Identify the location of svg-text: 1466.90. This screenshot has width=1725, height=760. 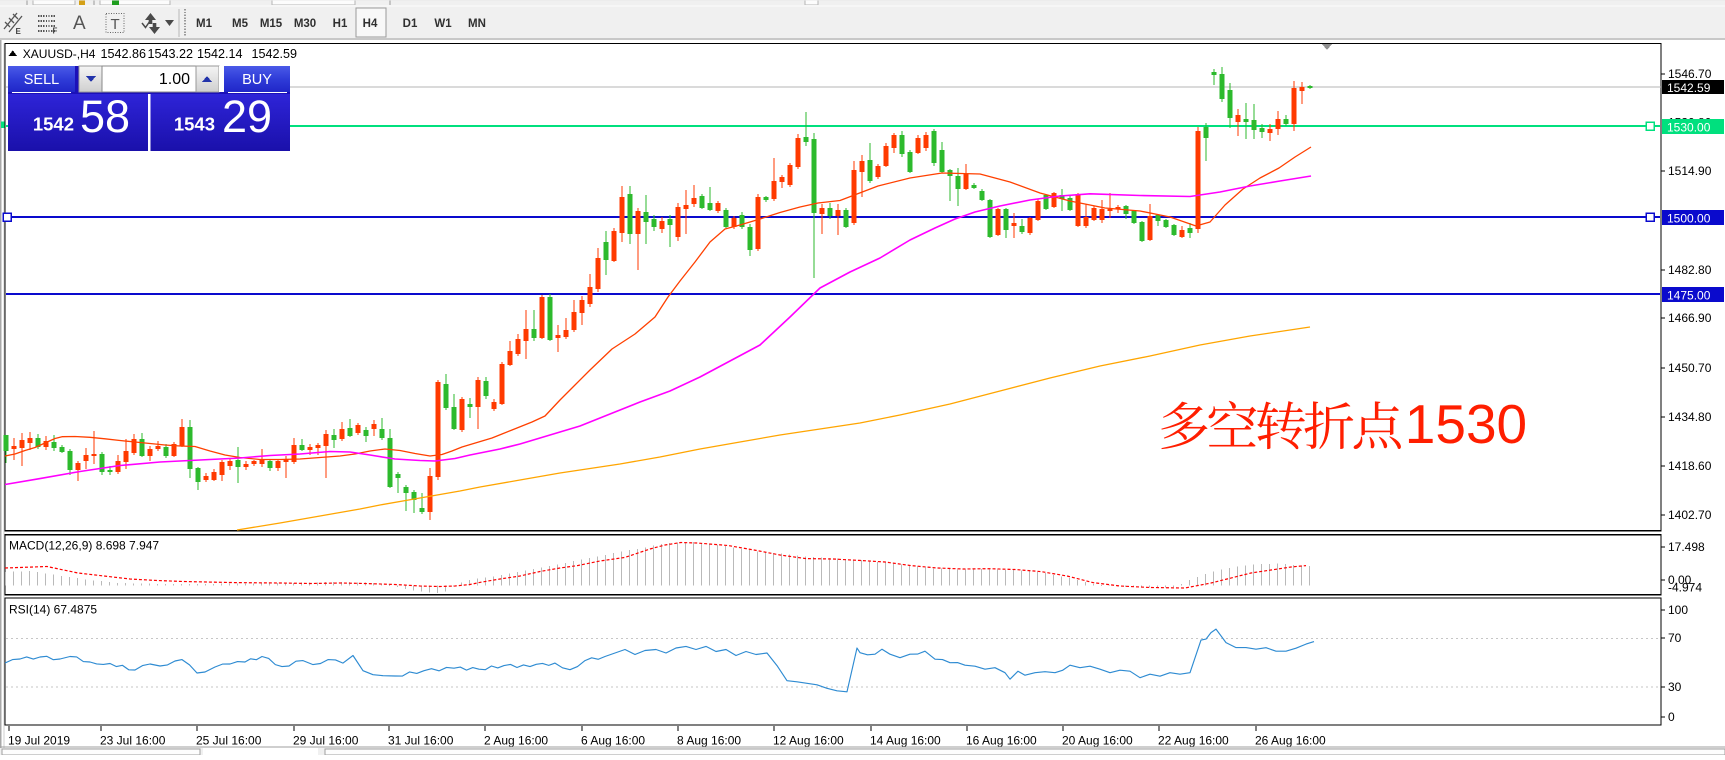
(1690, 318).